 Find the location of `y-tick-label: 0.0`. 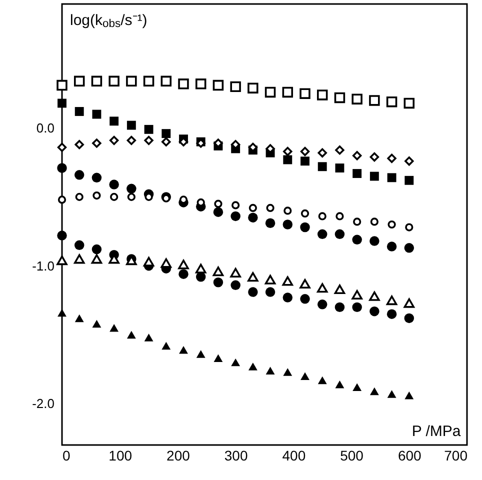

y-tick-label: 0.0 is located at coordinates (45, 128).